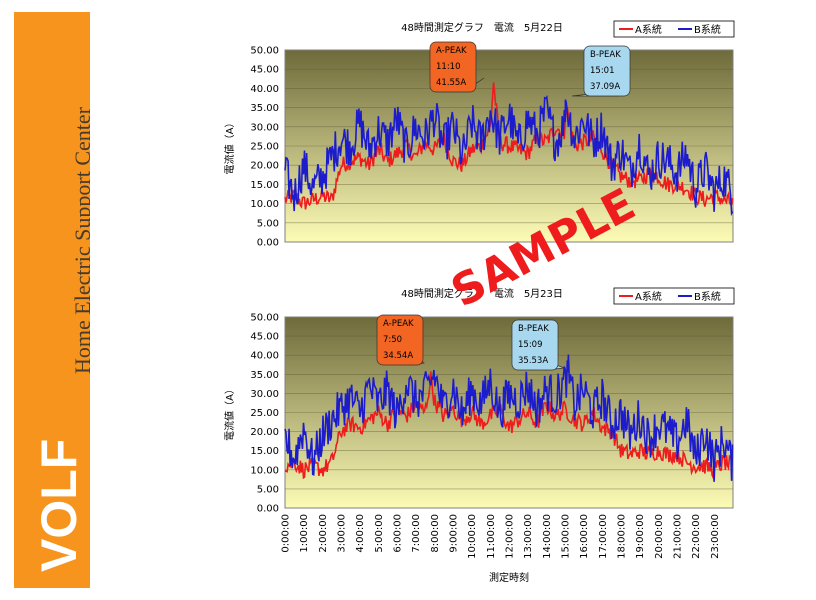  I want to click on x-tick-label: 15:00:00, so click(566, 536).